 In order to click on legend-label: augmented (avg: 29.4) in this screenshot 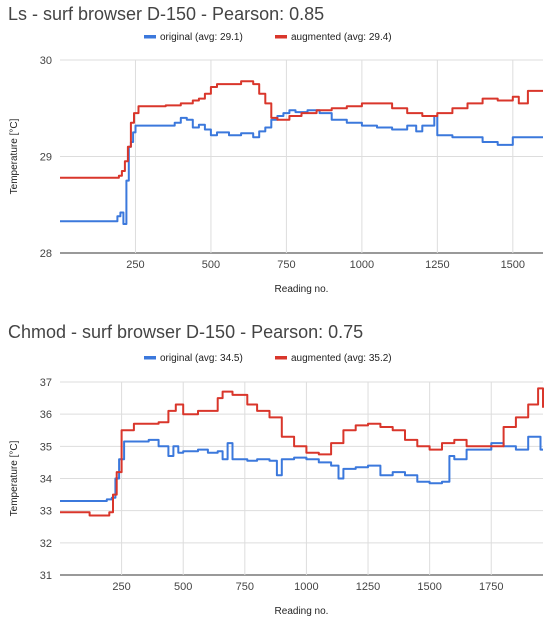, I will do `click(341, 37)`.